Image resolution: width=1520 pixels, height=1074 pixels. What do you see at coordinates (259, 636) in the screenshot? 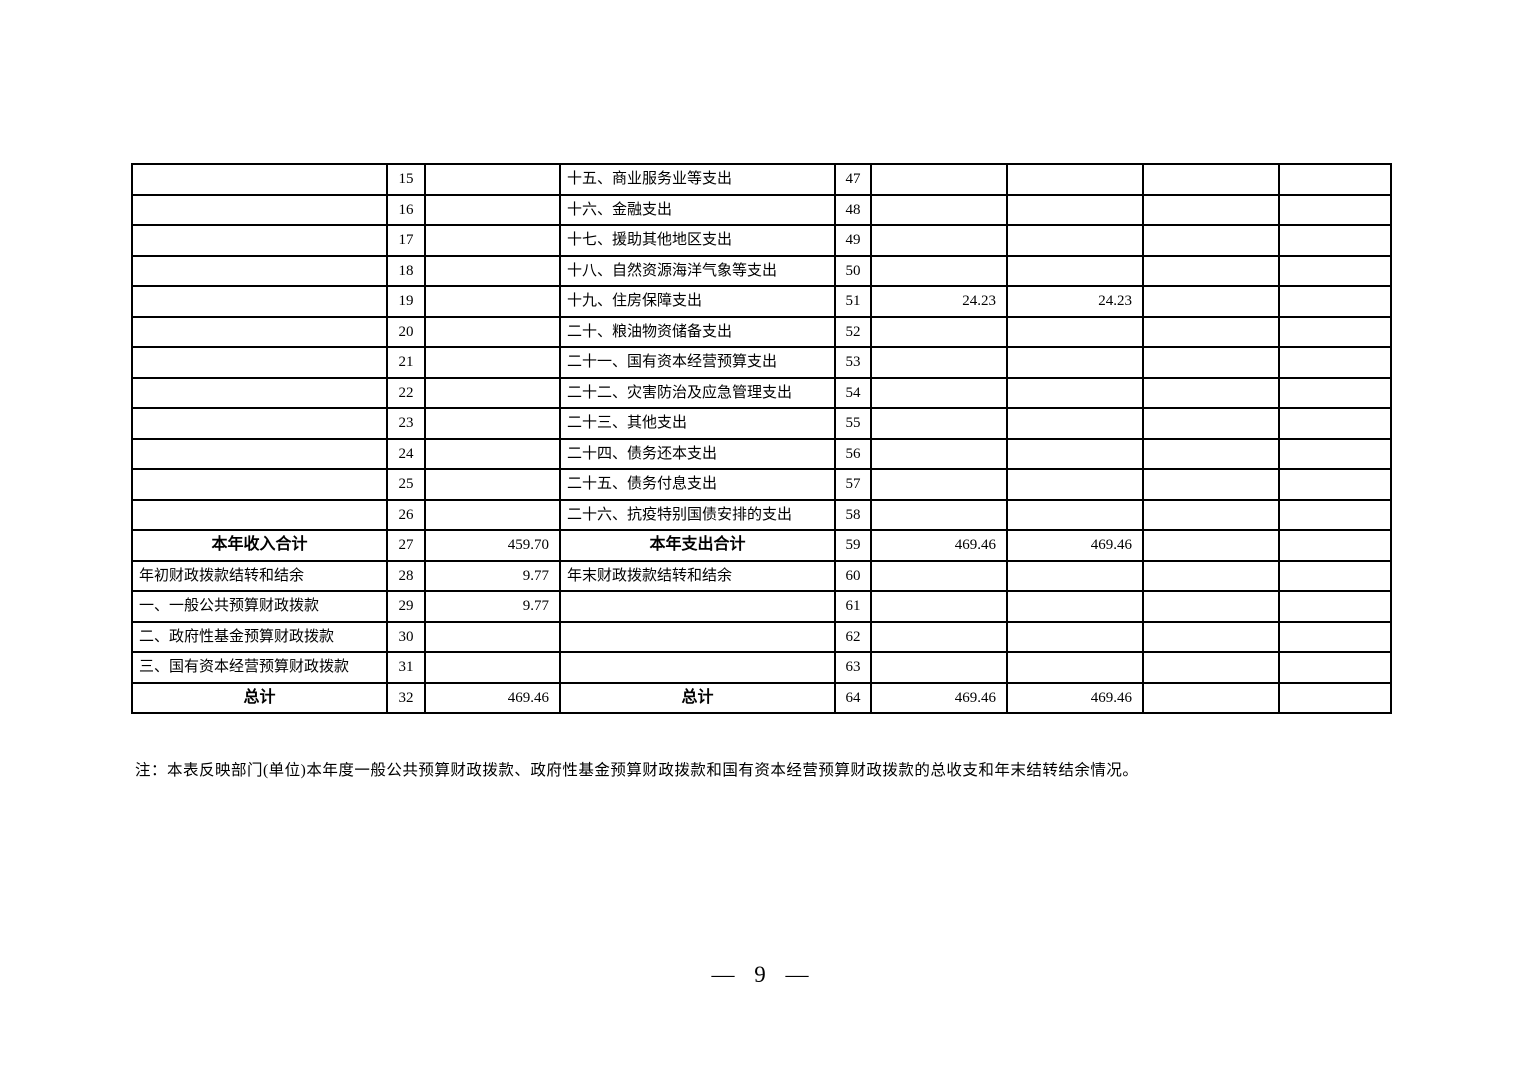
I see `left-item-label: 二、政府性基金预算财政拨款` at bounding box center [259, 636].